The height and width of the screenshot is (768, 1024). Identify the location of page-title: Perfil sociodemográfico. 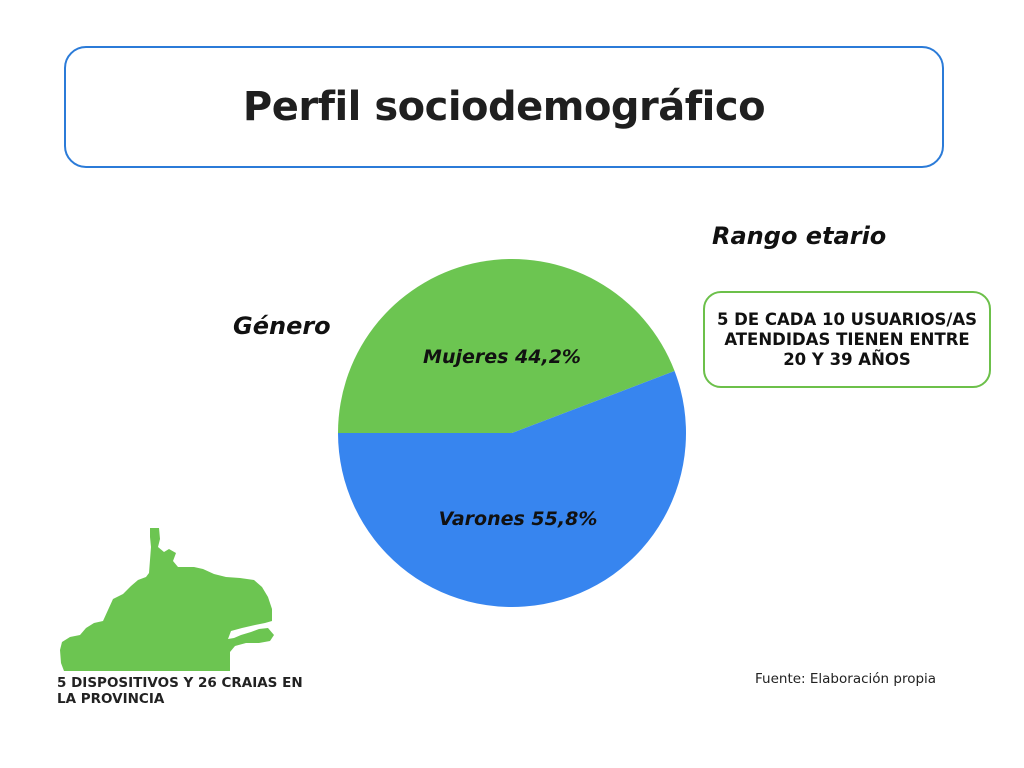
(504, 107).